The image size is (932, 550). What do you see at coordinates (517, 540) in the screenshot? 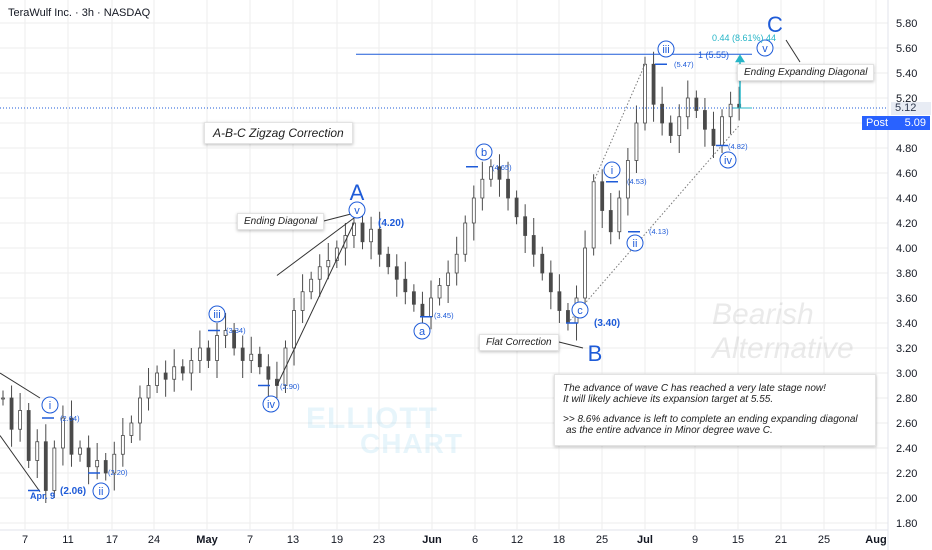
I see `x-tick-label: 12` at bounding box center [517, 540].